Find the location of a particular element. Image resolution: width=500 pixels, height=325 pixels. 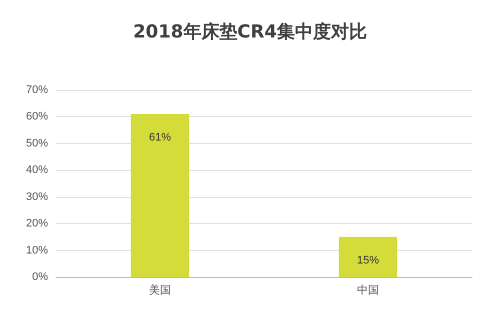

x-tick-label: 美国 is located at coordinates (160, 290).